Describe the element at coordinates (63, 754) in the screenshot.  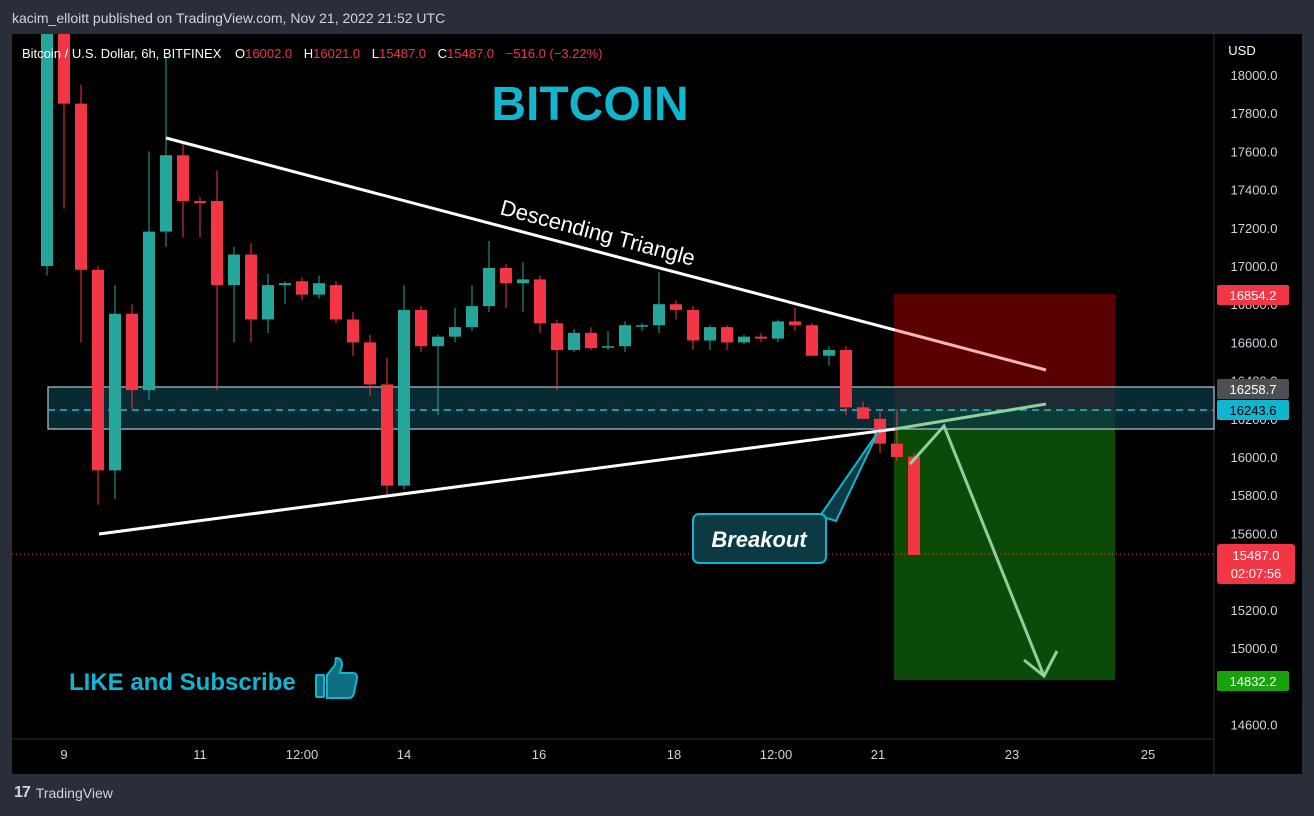
I see `x-tick-label: 9` at that location.